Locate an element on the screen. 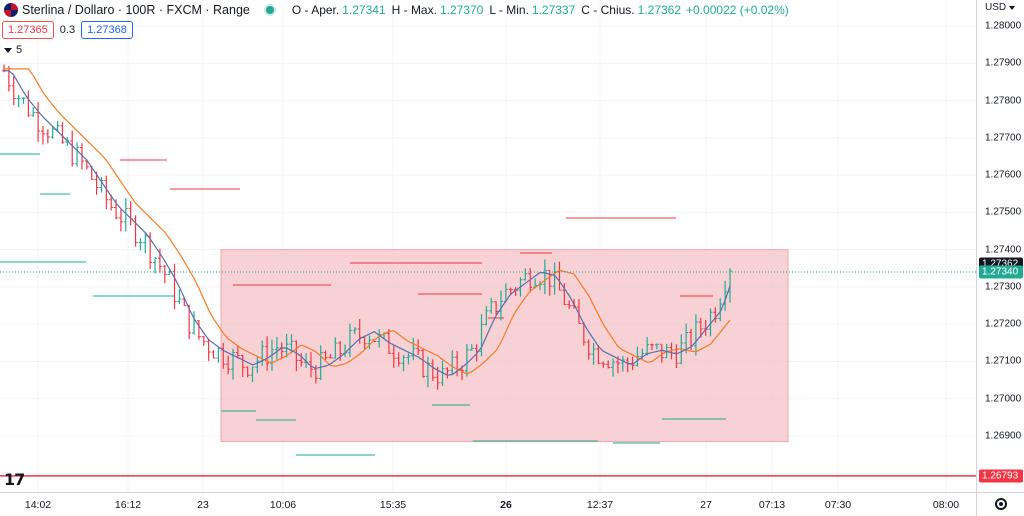  price-tick-label: 1.27600 is located at coordinates (1003, 175).